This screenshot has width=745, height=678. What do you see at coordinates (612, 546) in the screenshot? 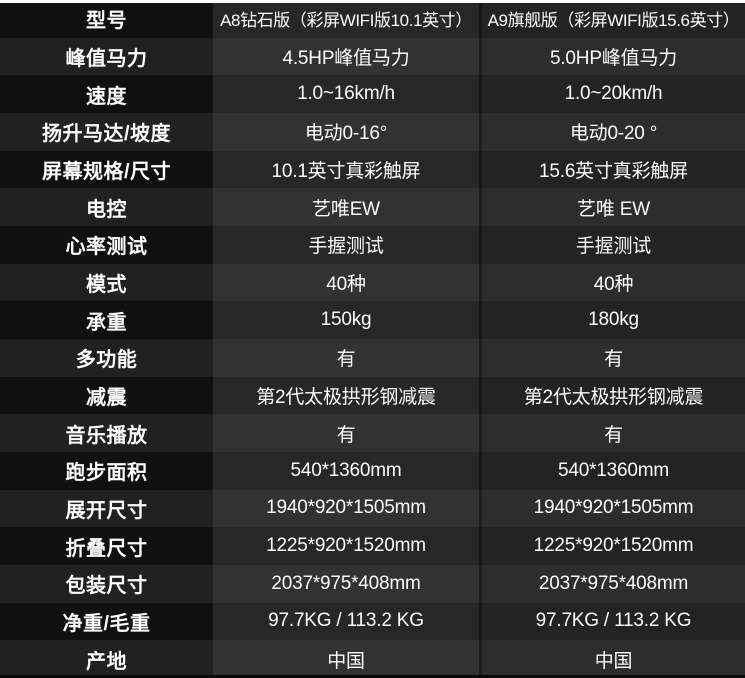
I see `spec-value-a9: 1225*920*1520mm` at bounding box center [612, 546].